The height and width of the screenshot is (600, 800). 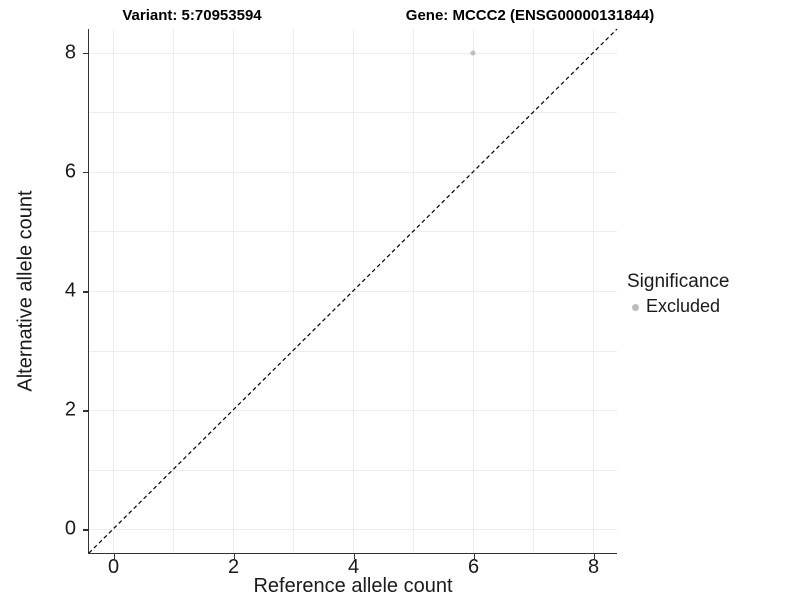 What do you see at coordinates (233, 567) in the screenshot?
I see `x-tick-label: 2` at bounding box center [233, 567].